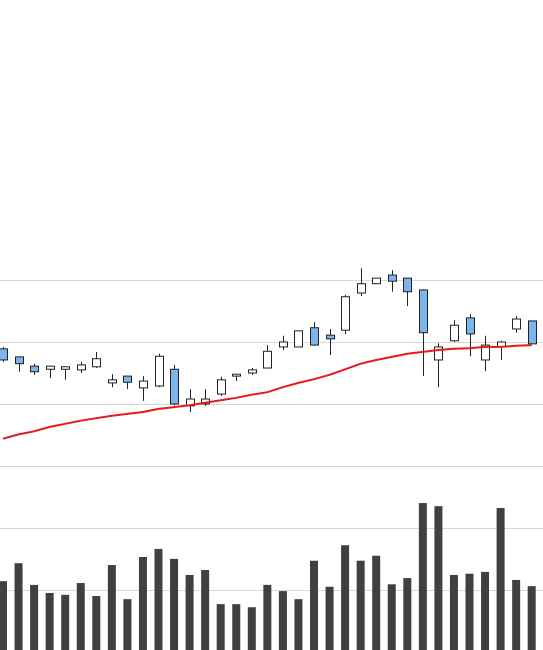 The height and width of the screenshot is (650, 543). I want to click on moving-average, so click(267, 392).